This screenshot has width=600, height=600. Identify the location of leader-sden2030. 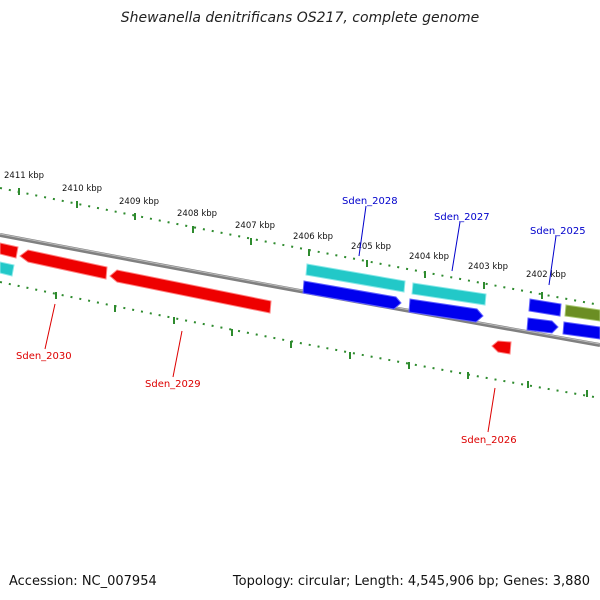
(50, 326).